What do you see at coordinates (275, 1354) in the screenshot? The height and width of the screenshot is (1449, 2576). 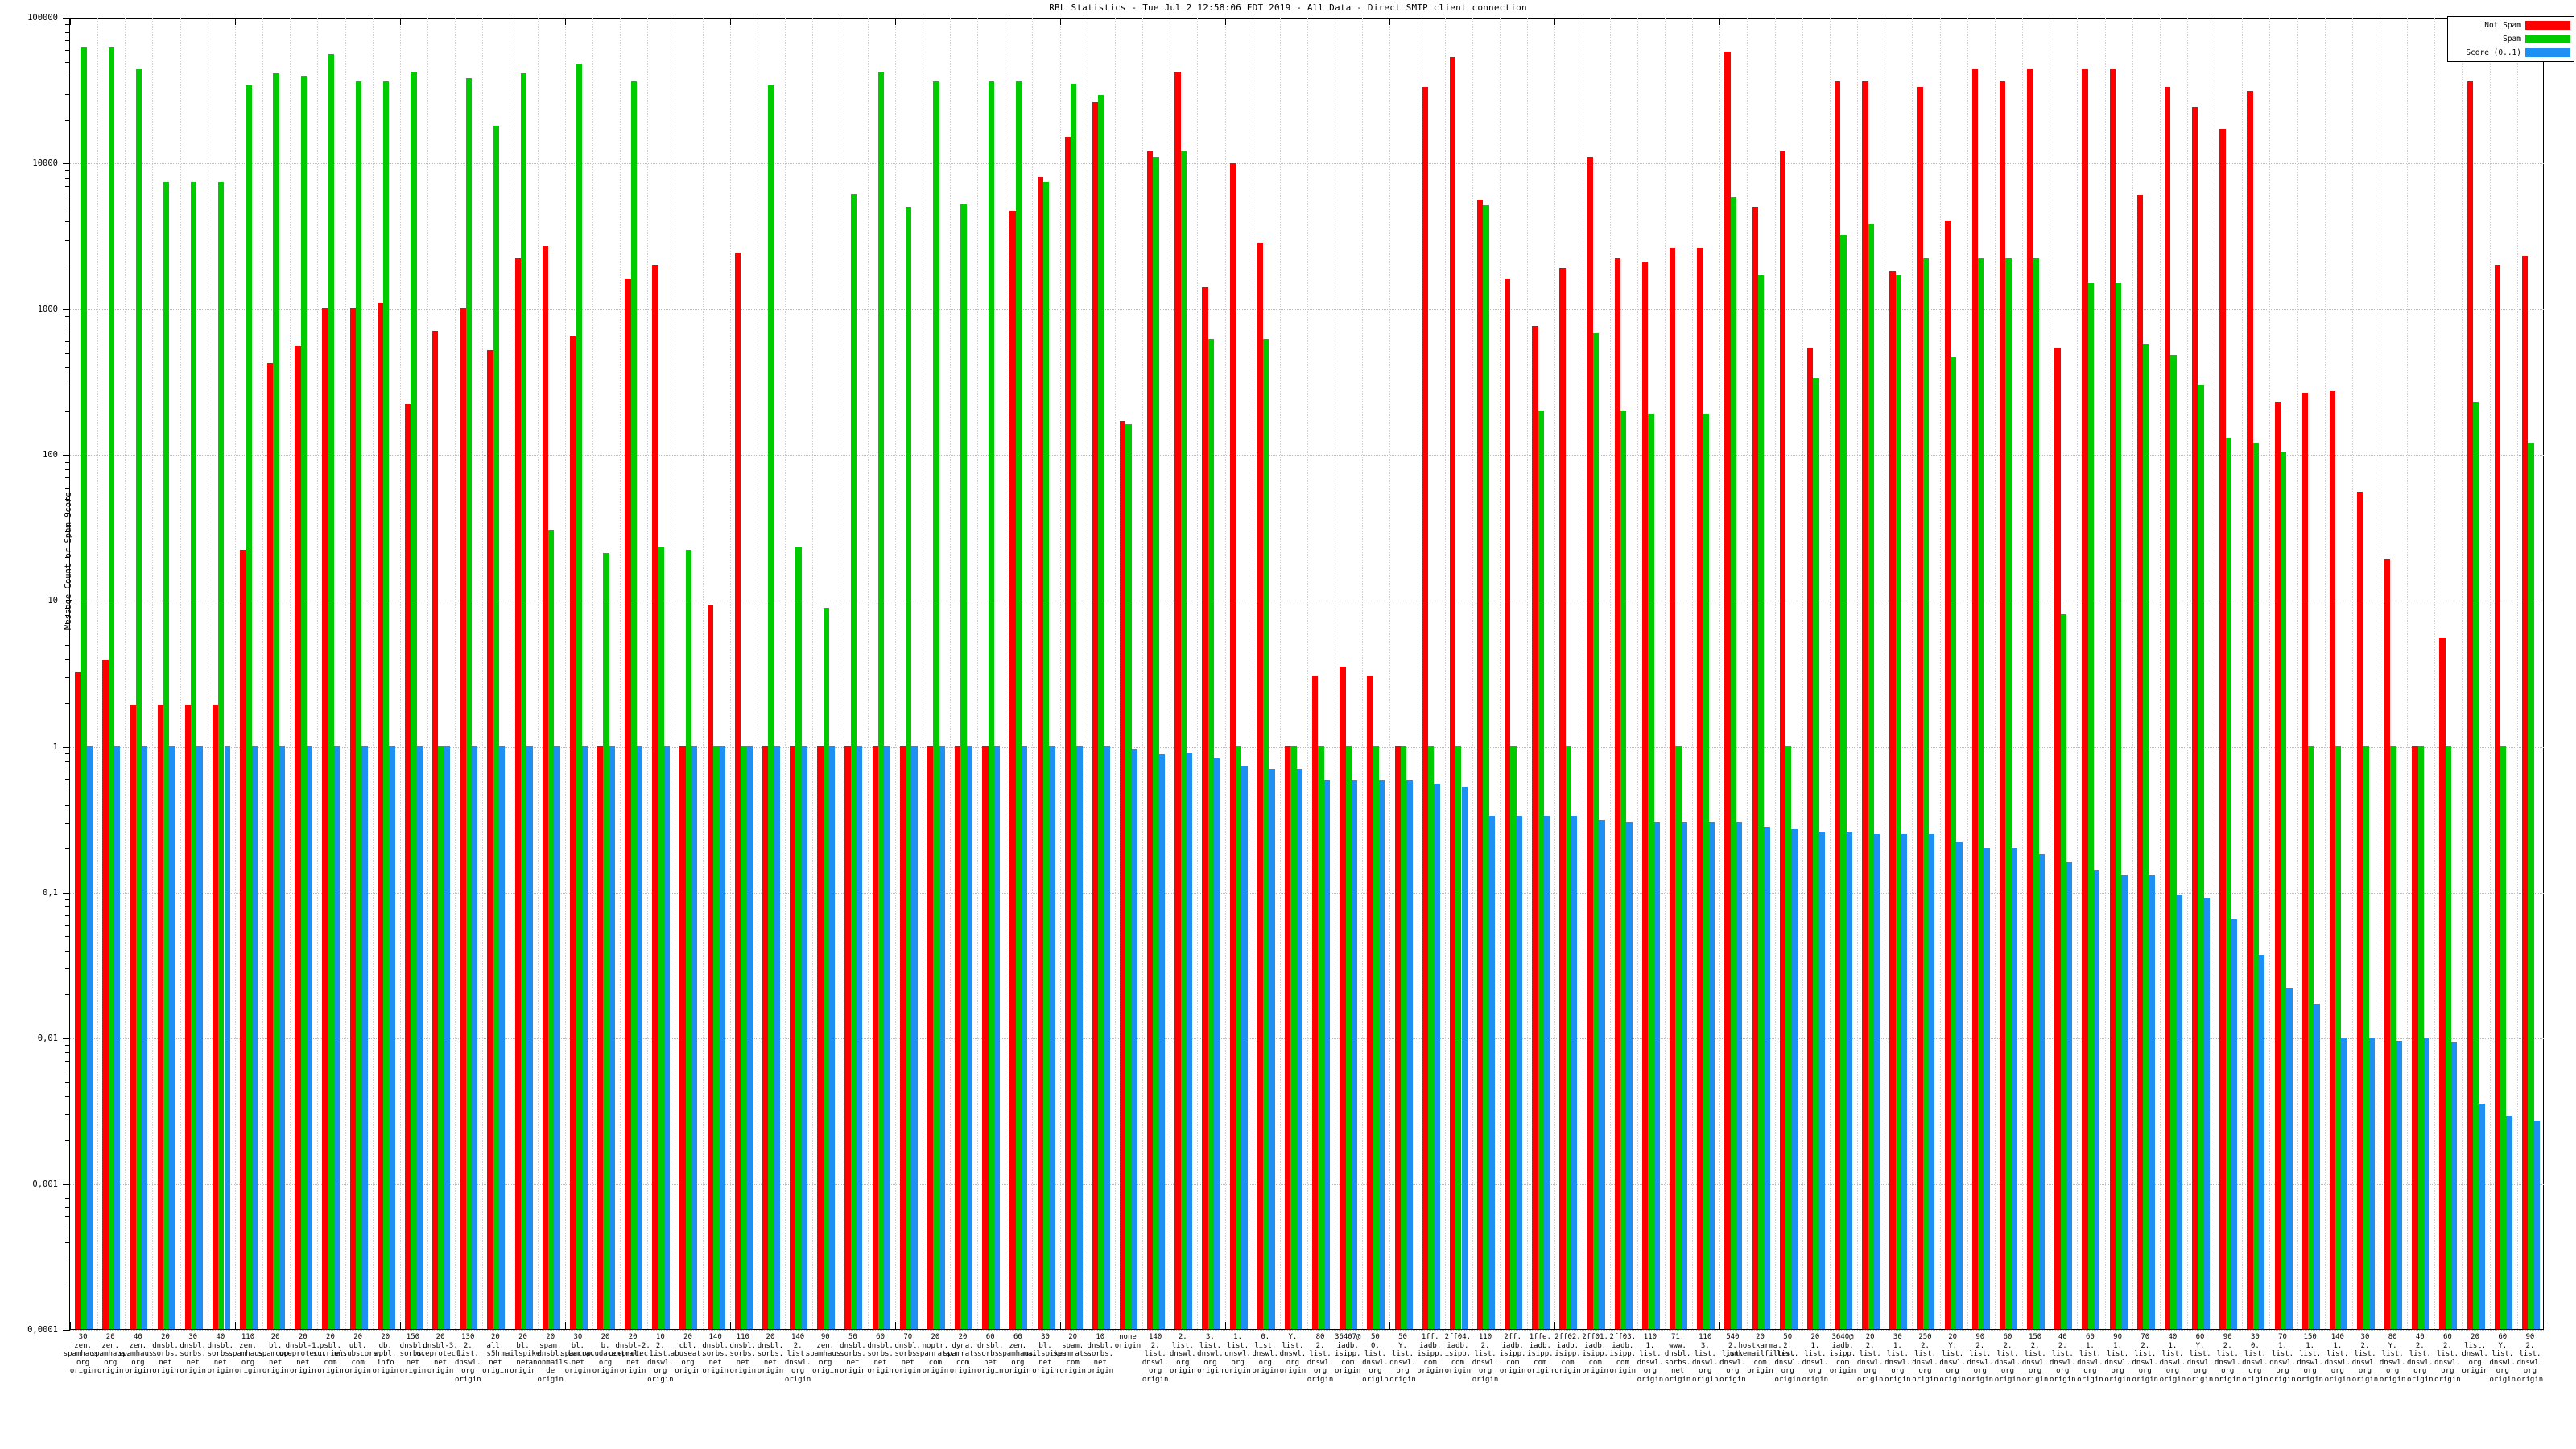 I see `x-axis-tick-label: 20 bl. spamcop. net origin` at bounding box center [275, 1354].